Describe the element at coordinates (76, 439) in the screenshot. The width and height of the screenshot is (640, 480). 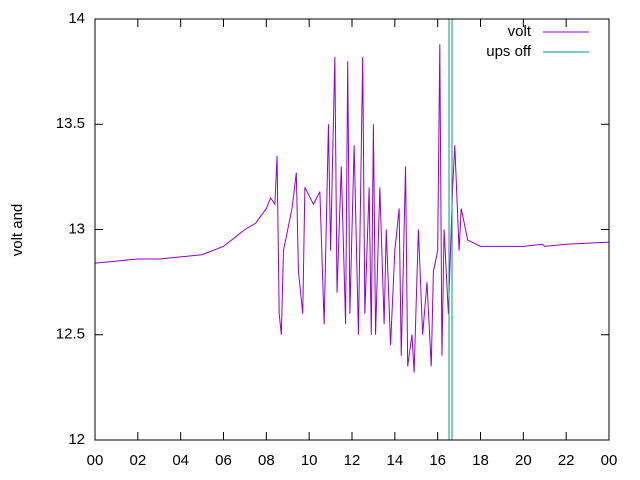
I see `y-tick-label: 12` at that location.